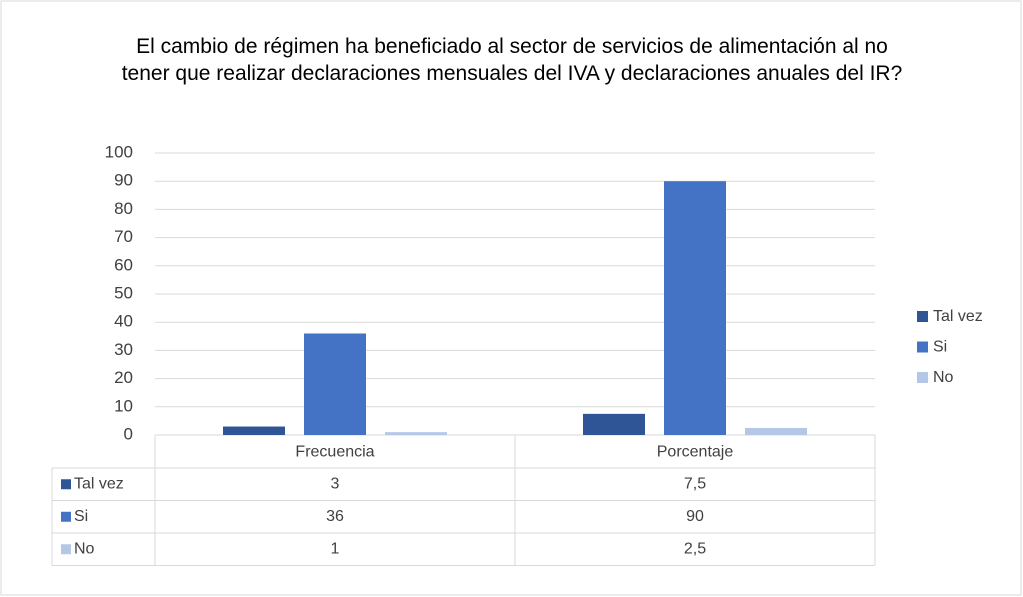  What do you see at coordinates (695, 548) in the screenshot?
I see `table-cell: 2,5` at bounding box center [695, 548].